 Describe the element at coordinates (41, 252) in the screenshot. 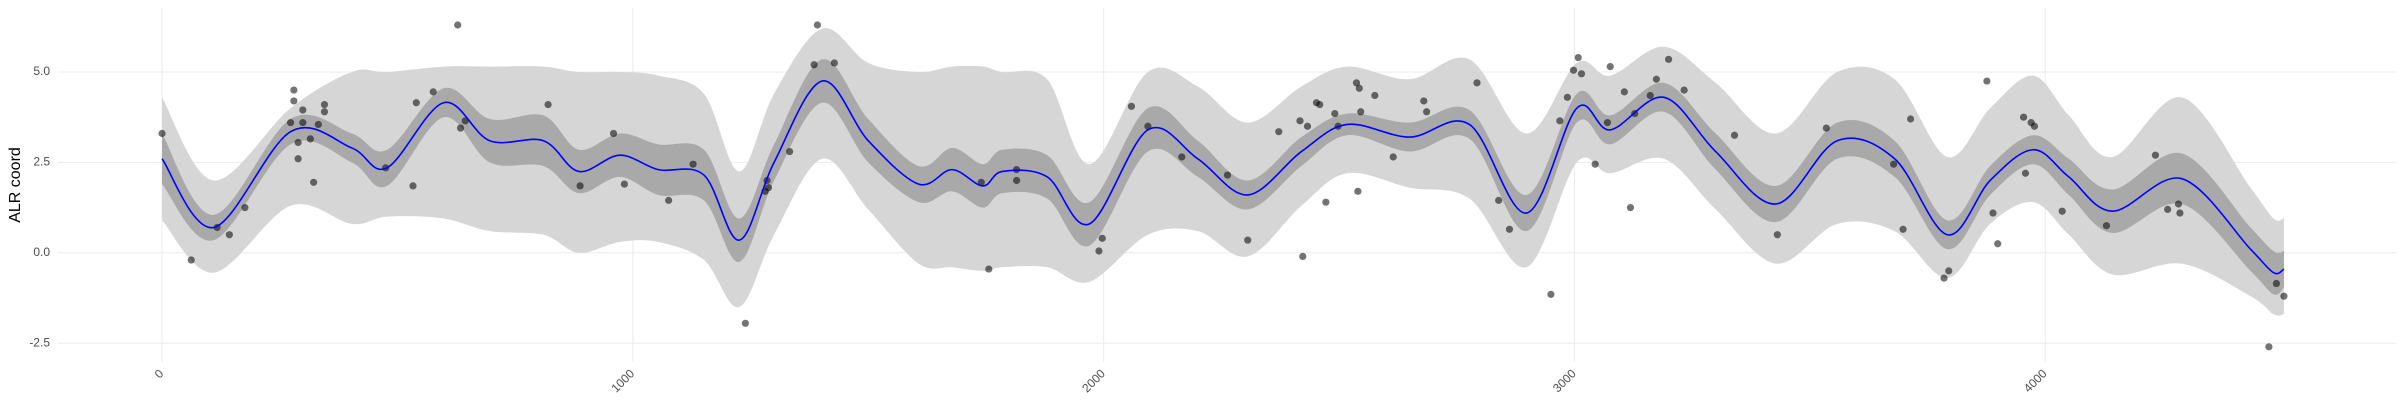

I see `y-tick-label: 0.0` at that location.